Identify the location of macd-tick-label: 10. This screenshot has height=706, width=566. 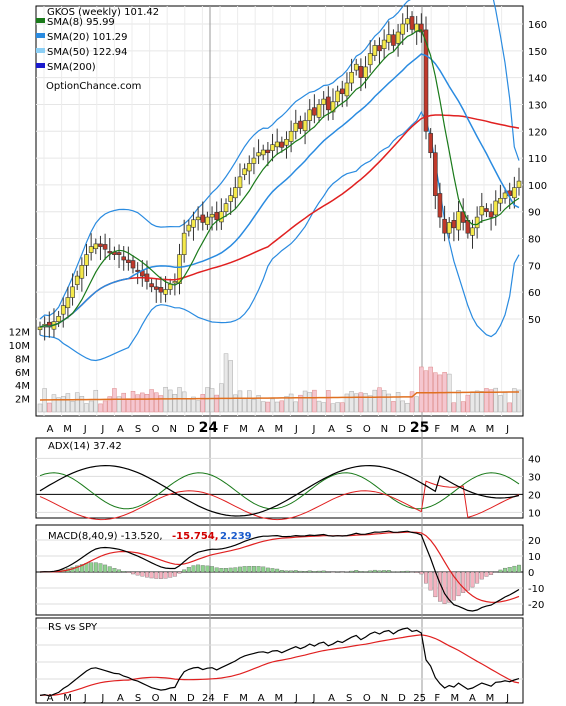
(534, 557).